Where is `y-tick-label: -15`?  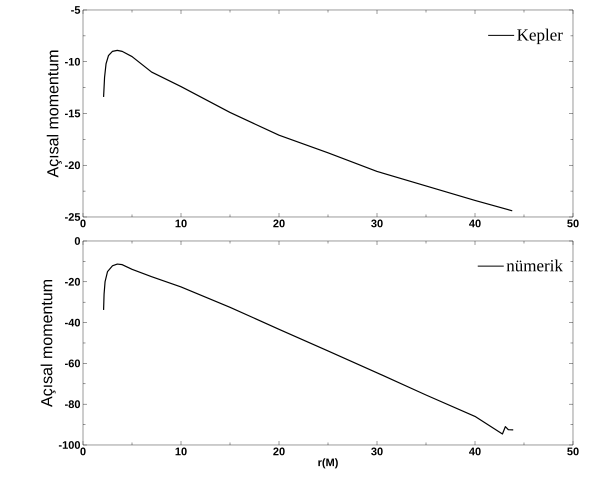 y-tick-label: -15 is located at coordinates (72, 114).